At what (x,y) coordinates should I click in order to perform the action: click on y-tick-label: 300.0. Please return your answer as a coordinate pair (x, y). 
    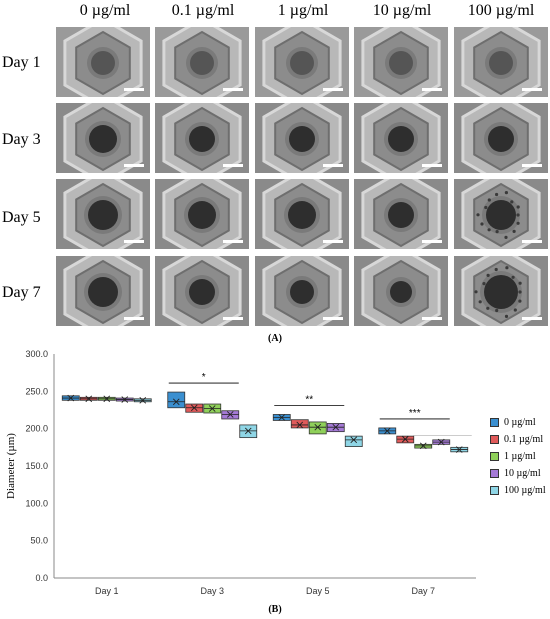
    Looking at the image, I should click on (36, 354).